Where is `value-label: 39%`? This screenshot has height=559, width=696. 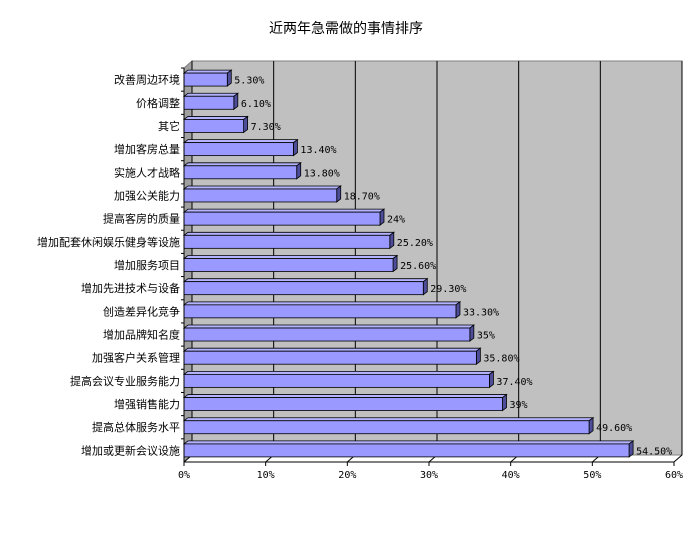
value-label: 39% is located at coordinates (519, 405).